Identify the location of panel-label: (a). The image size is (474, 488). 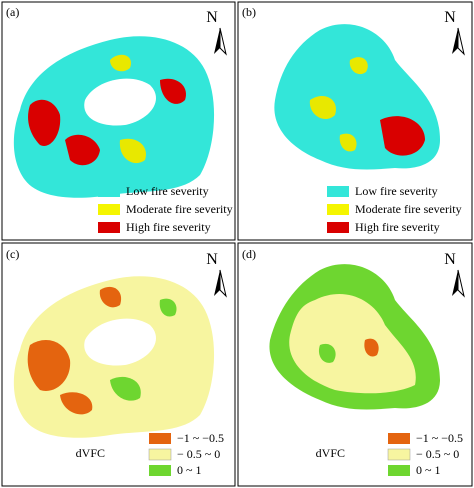
(12, 12).